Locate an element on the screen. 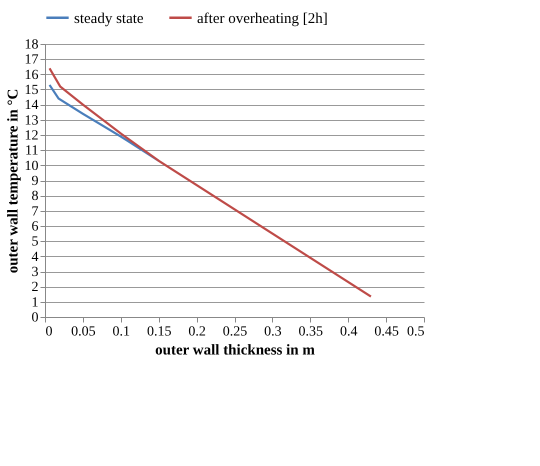 This screenshot has height=466, width=540. x-tick-label: 0.5 is located at coordinates (415, 332).